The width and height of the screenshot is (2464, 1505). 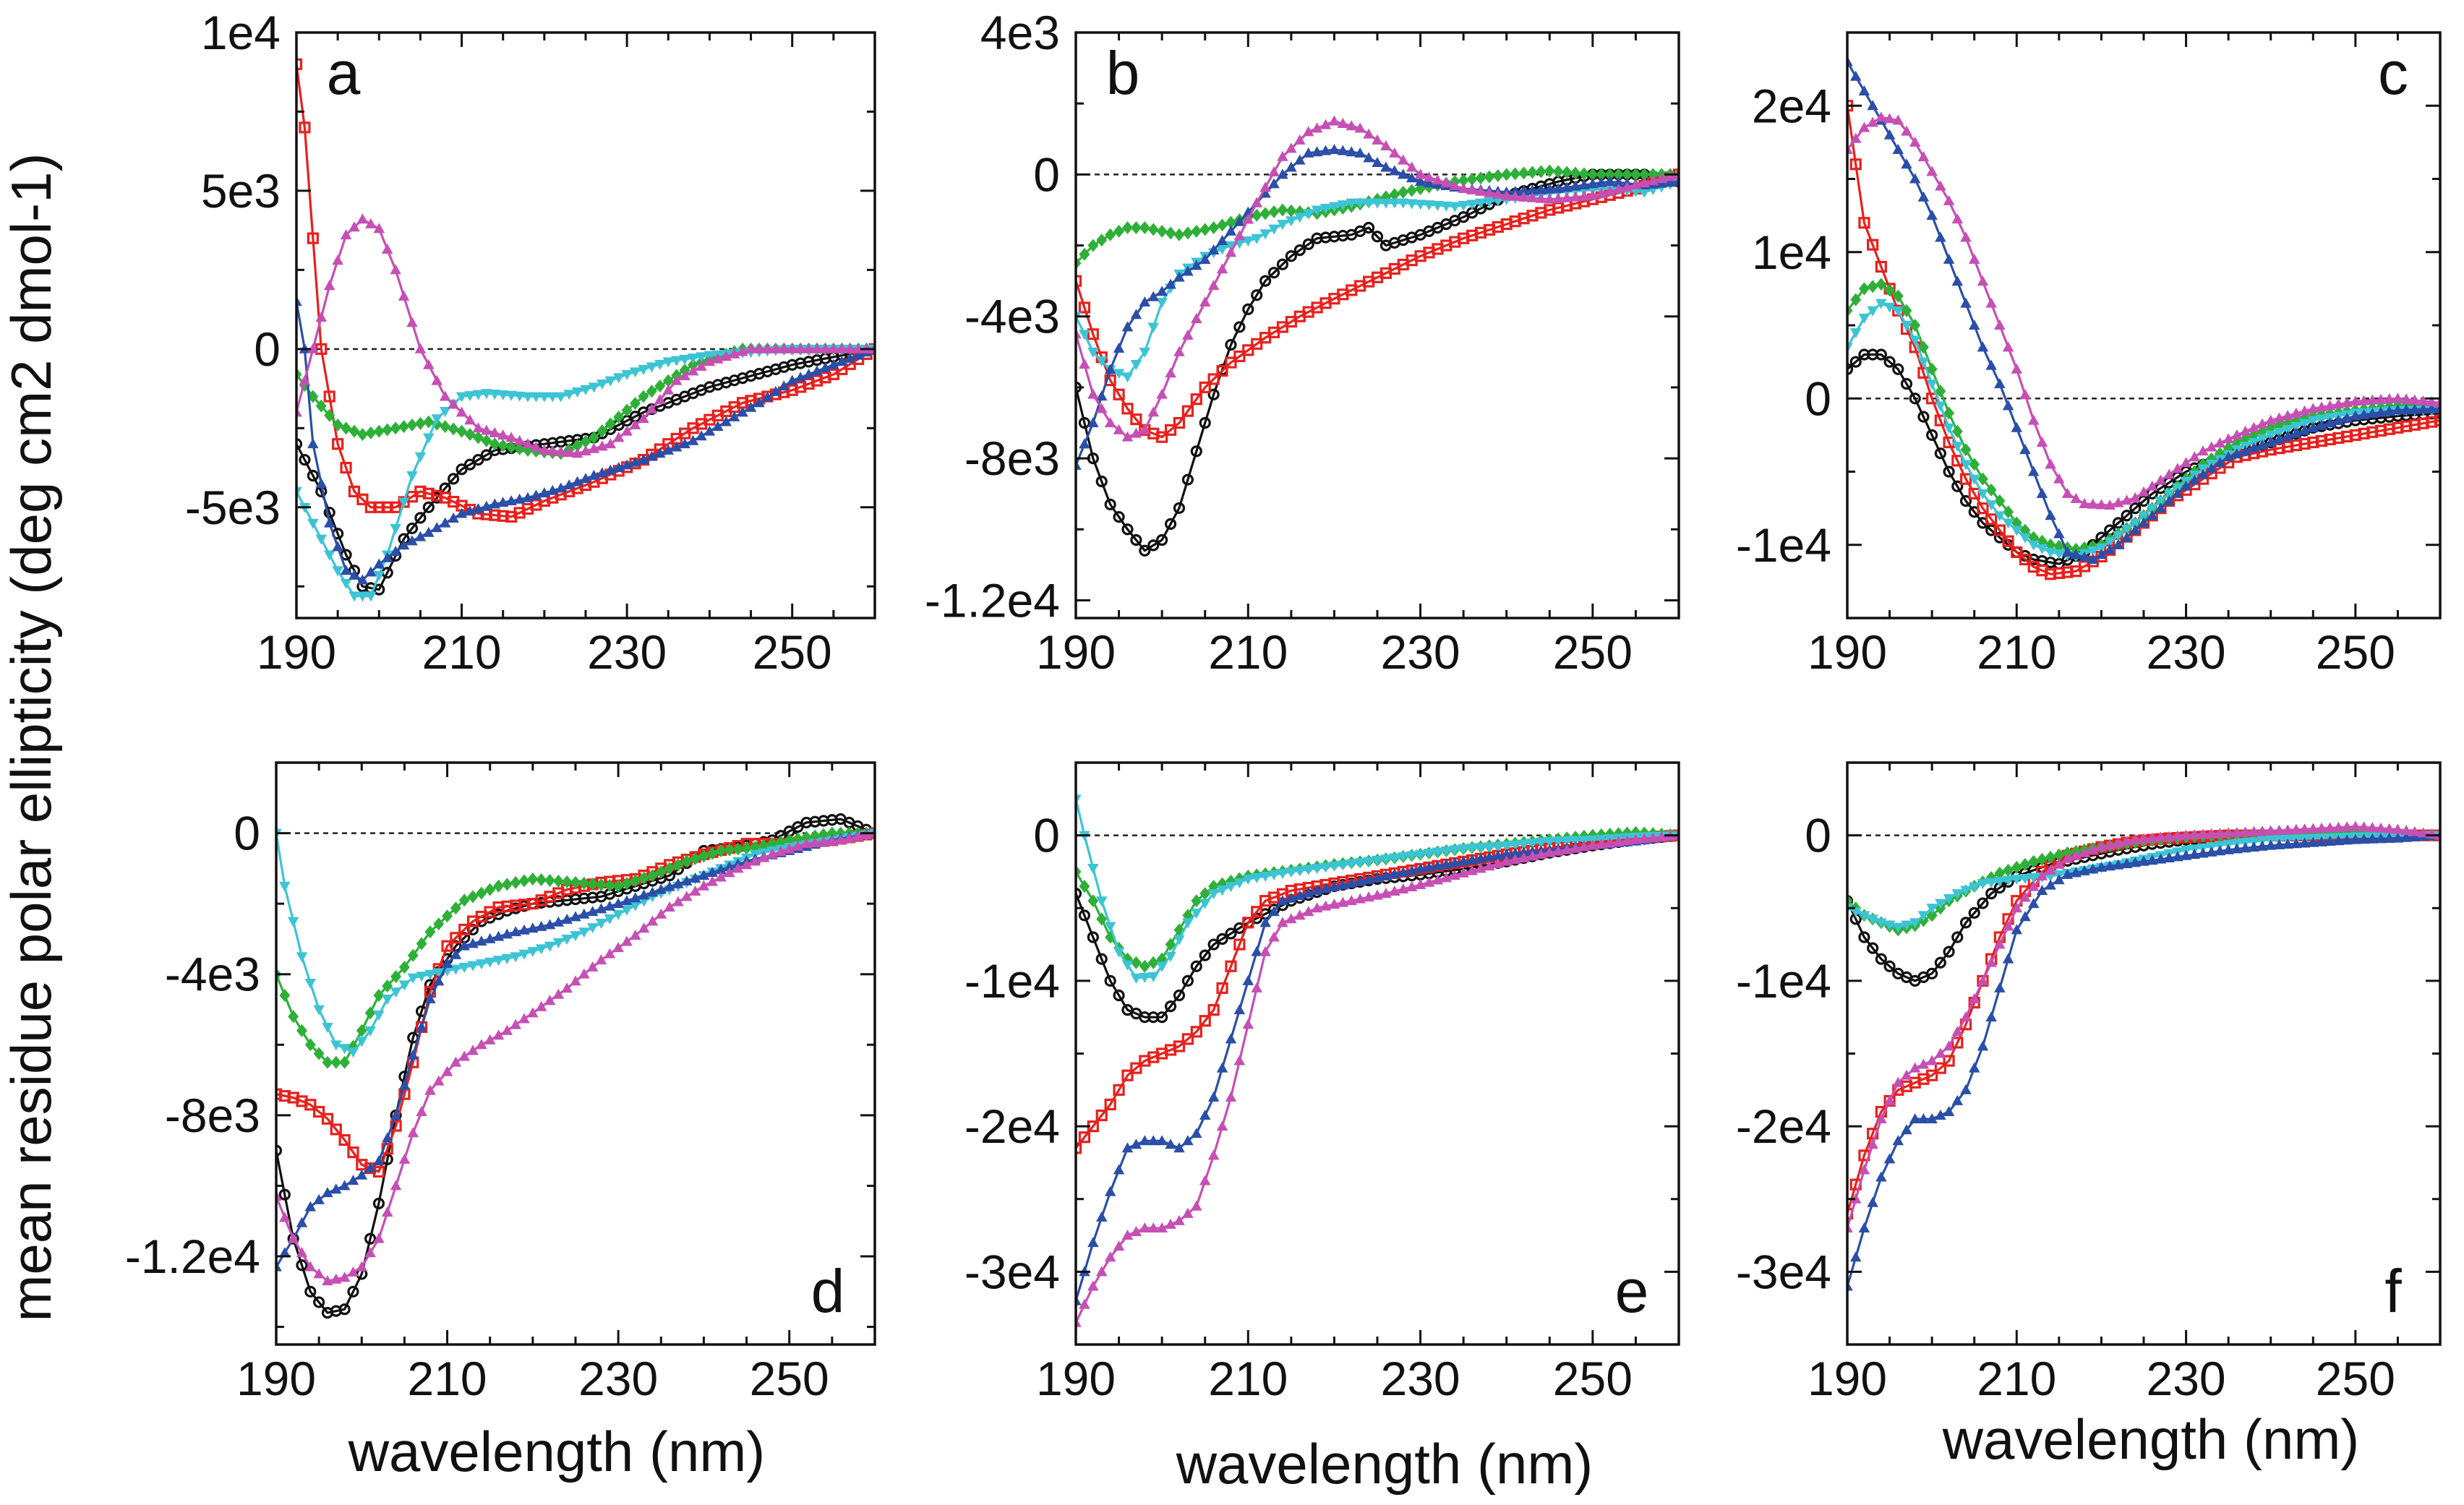 I want to click on y-tick-label: 5e3, so click(x=241, y=191).